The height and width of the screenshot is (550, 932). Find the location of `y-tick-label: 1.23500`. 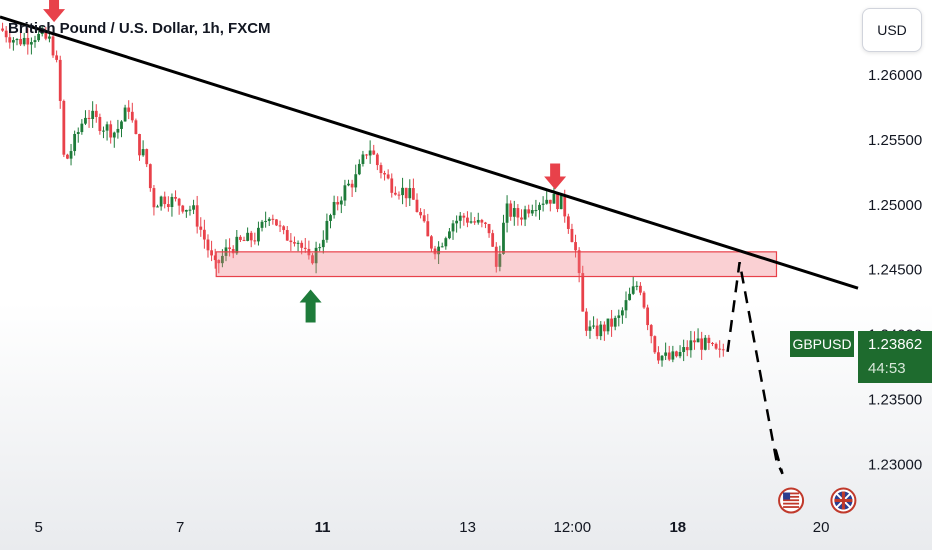

y-tick-label: 1.23500 is located at coordinates (895, 400).